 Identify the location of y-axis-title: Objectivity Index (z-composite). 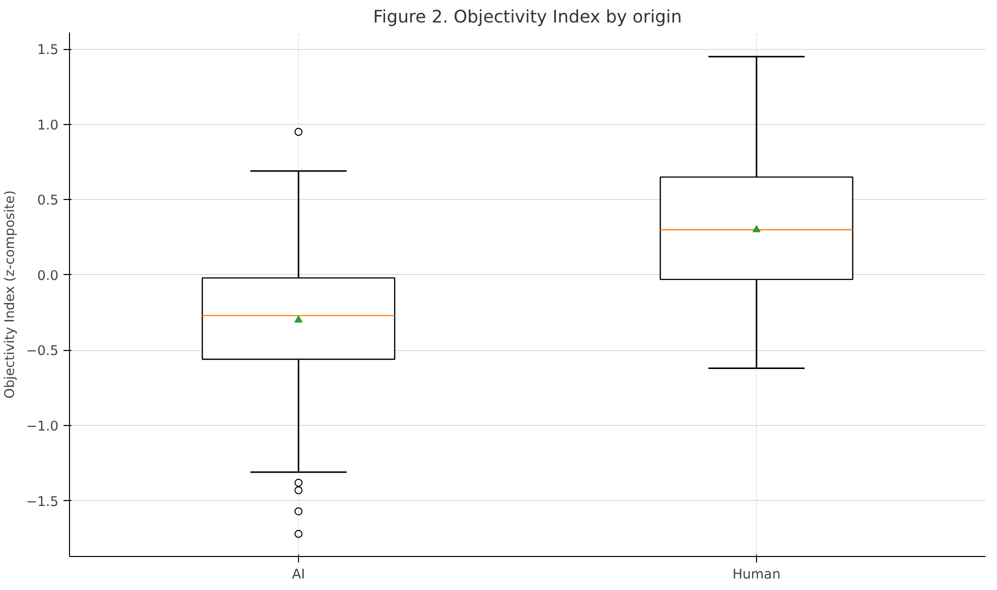
(10, 294).